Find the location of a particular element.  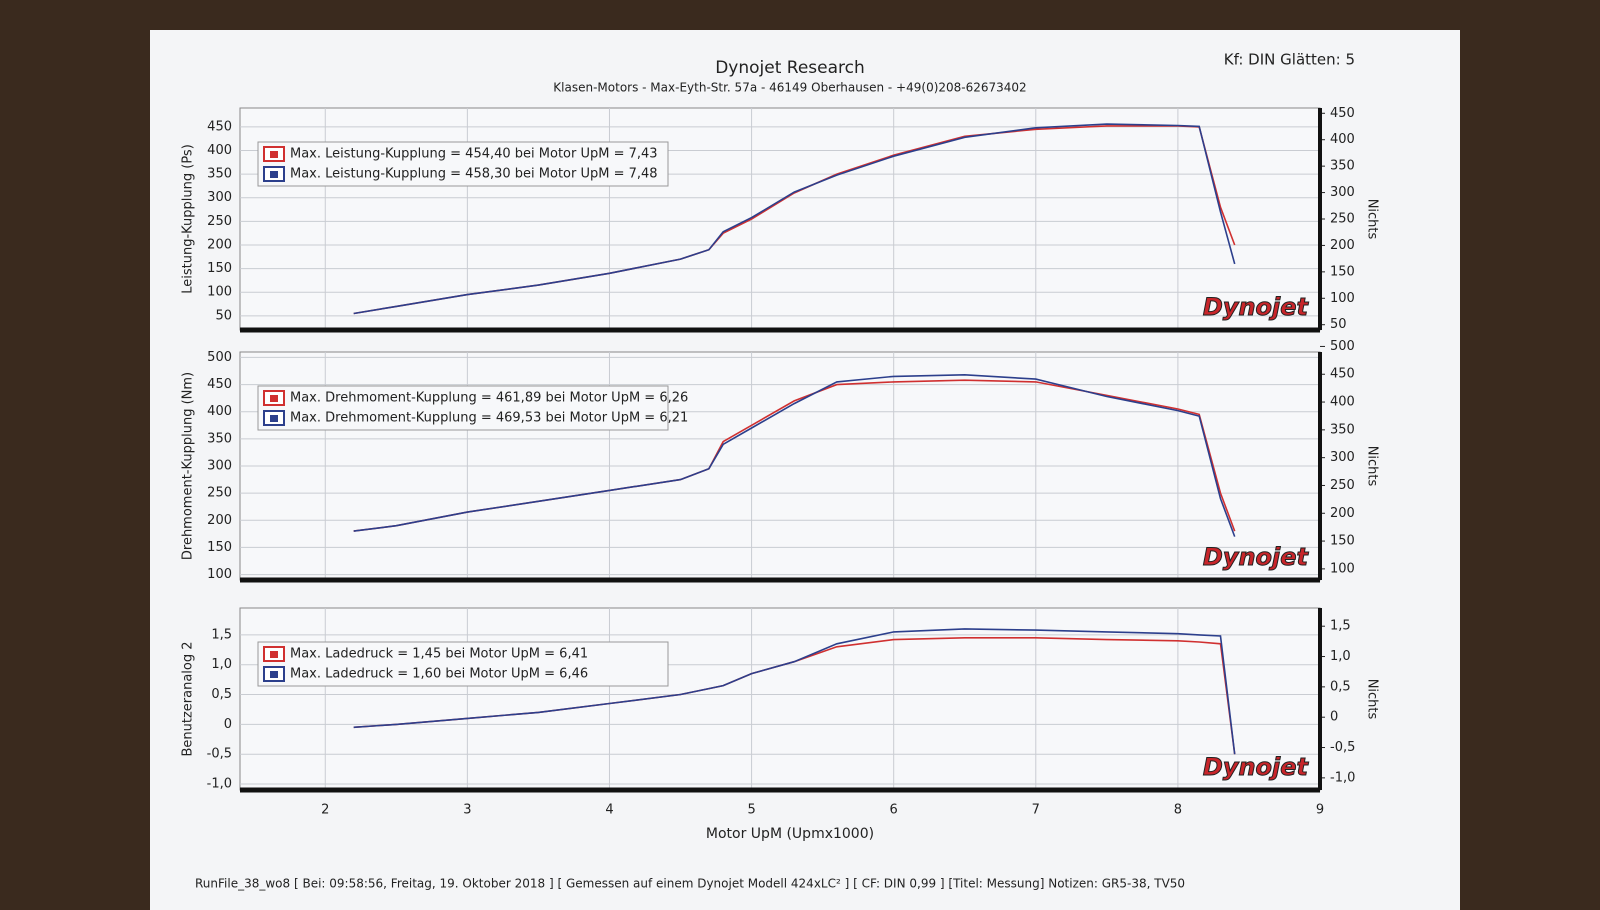

y-tick-label: 1,0 is located at coordinates (221, 664).